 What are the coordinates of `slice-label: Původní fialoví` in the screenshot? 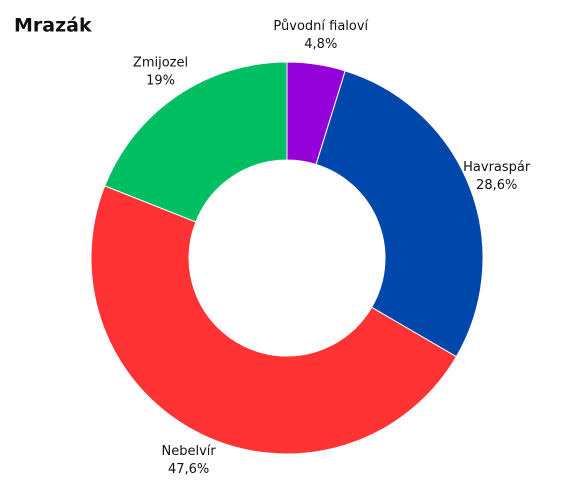 It's located at (320, 26).